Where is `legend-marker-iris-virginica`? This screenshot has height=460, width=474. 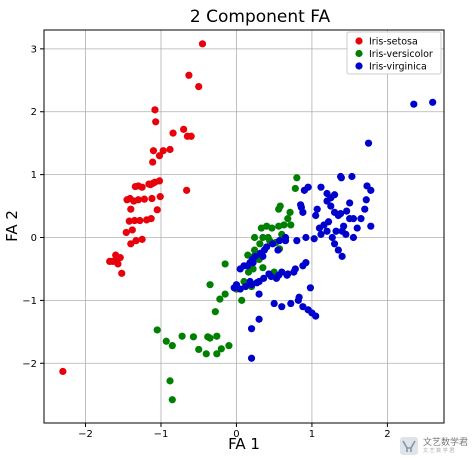 legend-marker-iris-virginica is located at coordinates (359, 66).